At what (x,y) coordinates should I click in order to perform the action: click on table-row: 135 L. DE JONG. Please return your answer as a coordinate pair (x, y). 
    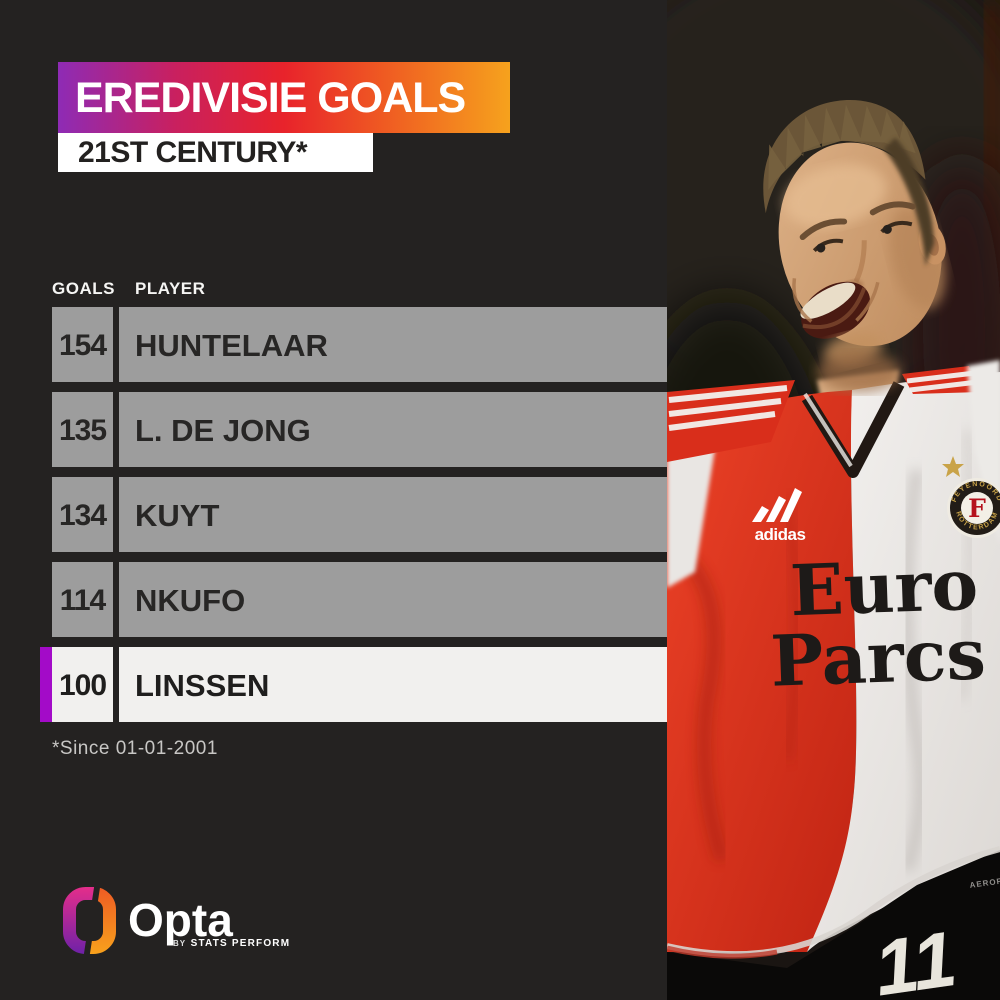
    Looking at the image, I should click on (333, 429).